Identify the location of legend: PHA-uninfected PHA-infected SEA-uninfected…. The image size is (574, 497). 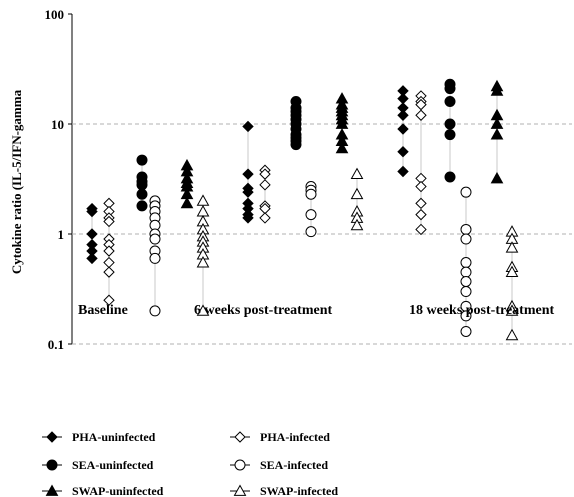
(190, 463).